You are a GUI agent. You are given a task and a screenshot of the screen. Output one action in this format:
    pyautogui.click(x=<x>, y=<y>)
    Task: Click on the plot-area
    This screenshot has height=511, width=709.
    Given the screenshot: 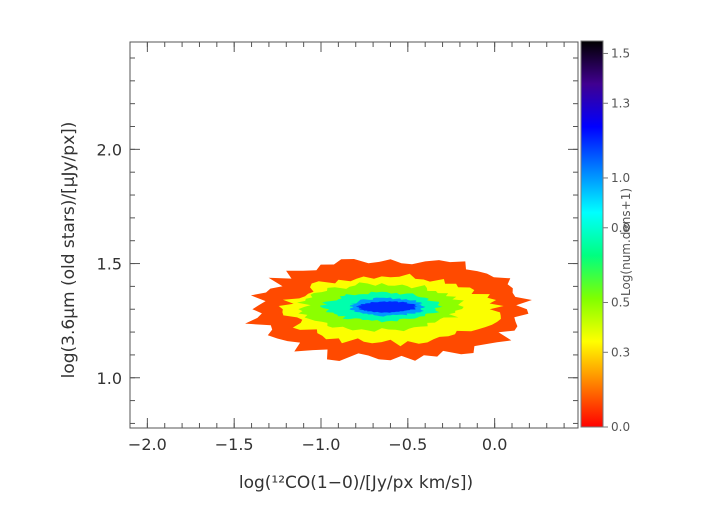 What is the action you would take?
    pyautogui.click(x=388, y=310)
    